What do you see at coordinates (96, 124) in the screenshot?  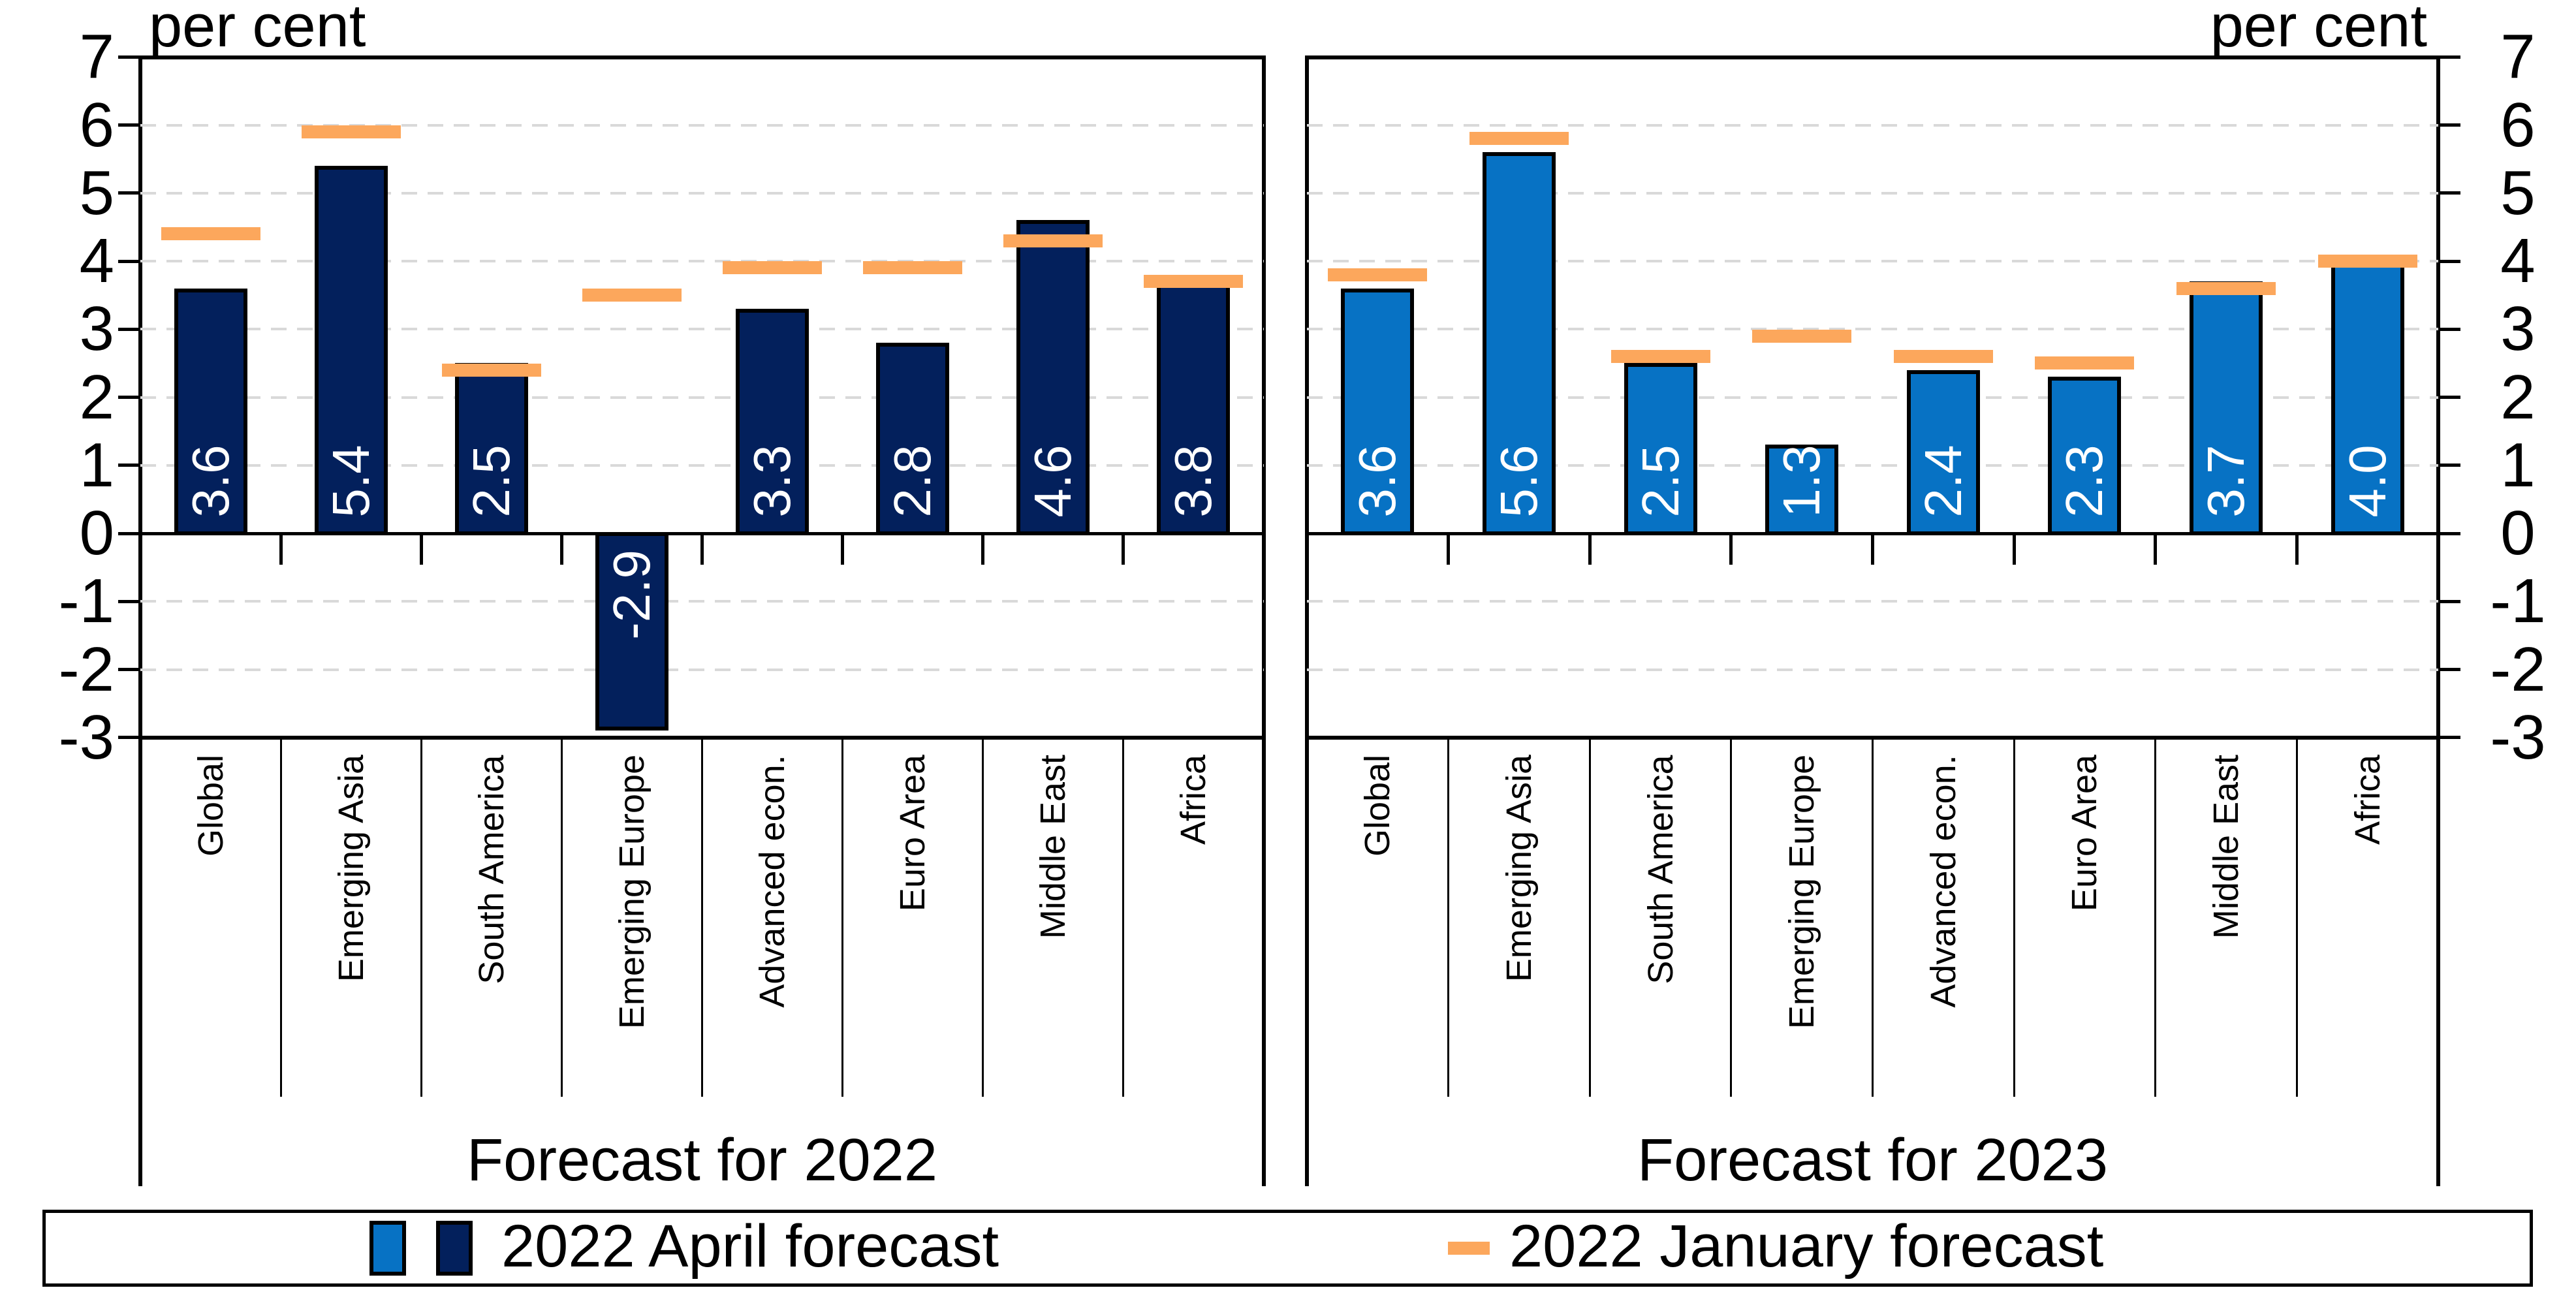 I see `y-tick-label-left: 6` at bounding box center [96, 124].